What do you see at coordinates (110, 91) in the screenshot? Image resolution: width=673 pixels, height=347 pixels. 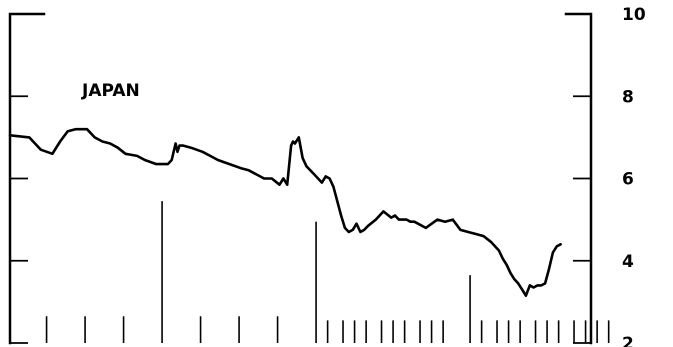 I see `series-label-japan: JAPAN` at bounding box center [110, 91].